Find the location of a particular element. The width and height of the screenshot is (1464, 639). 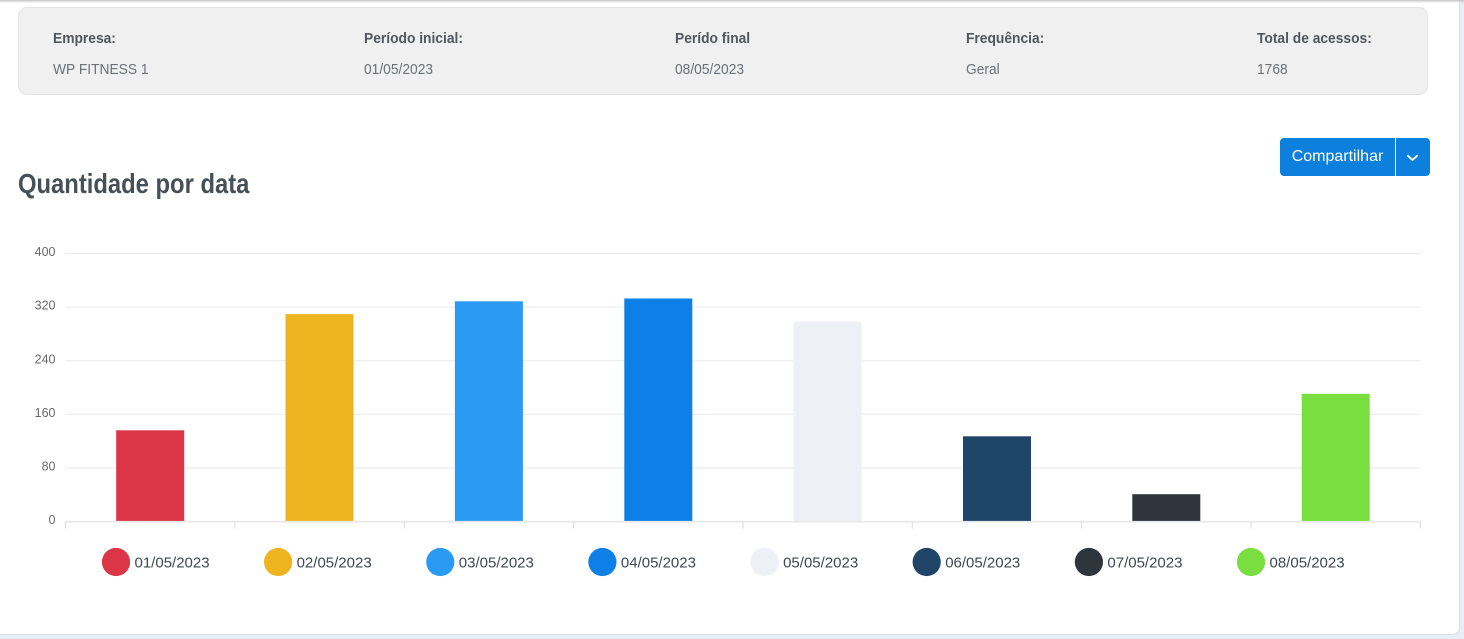

svg-text: 03/05/2023 is located at coordinates (496, 563).